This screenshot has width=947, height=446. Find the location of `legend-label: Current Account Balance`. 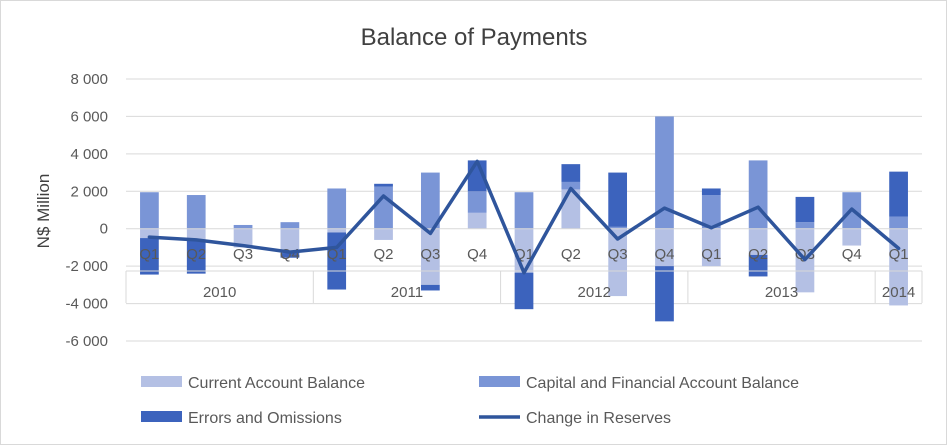

legend-label: Current Account Balance is located at coordinates (276, 383).